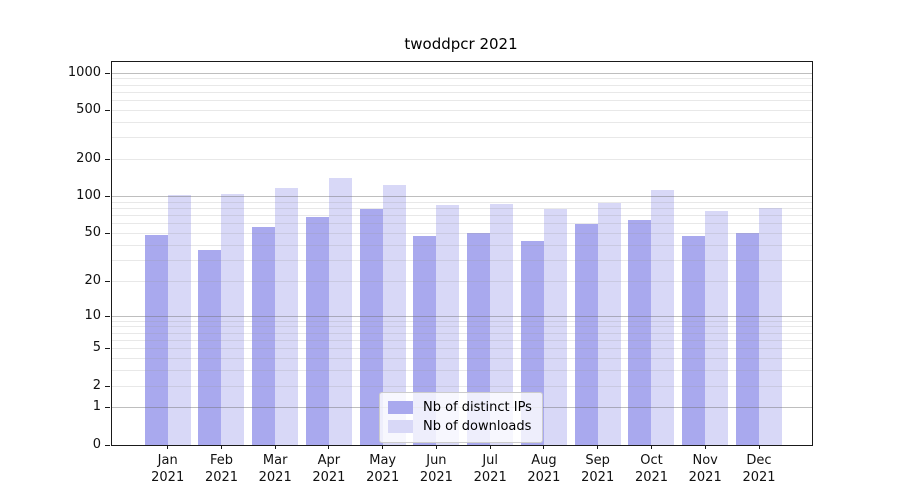 Image resolution: width=900 pixels, height=500 pixels. I want to click on legend-swatch-downloads, so click(400, 426).